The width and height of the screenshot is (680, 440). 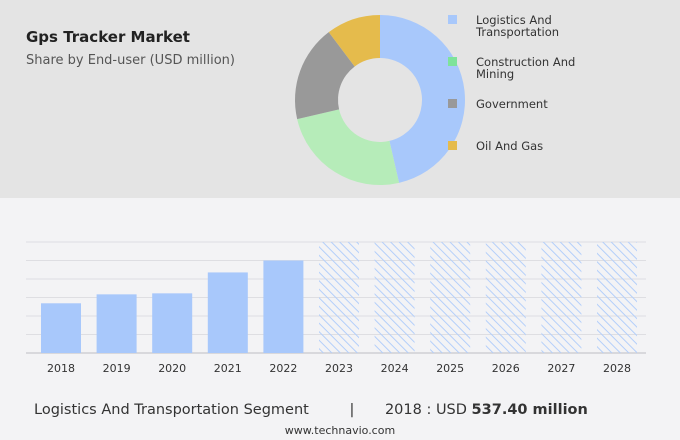 I want to click on x-tick-label: 2024, so click(x=395, y=368).